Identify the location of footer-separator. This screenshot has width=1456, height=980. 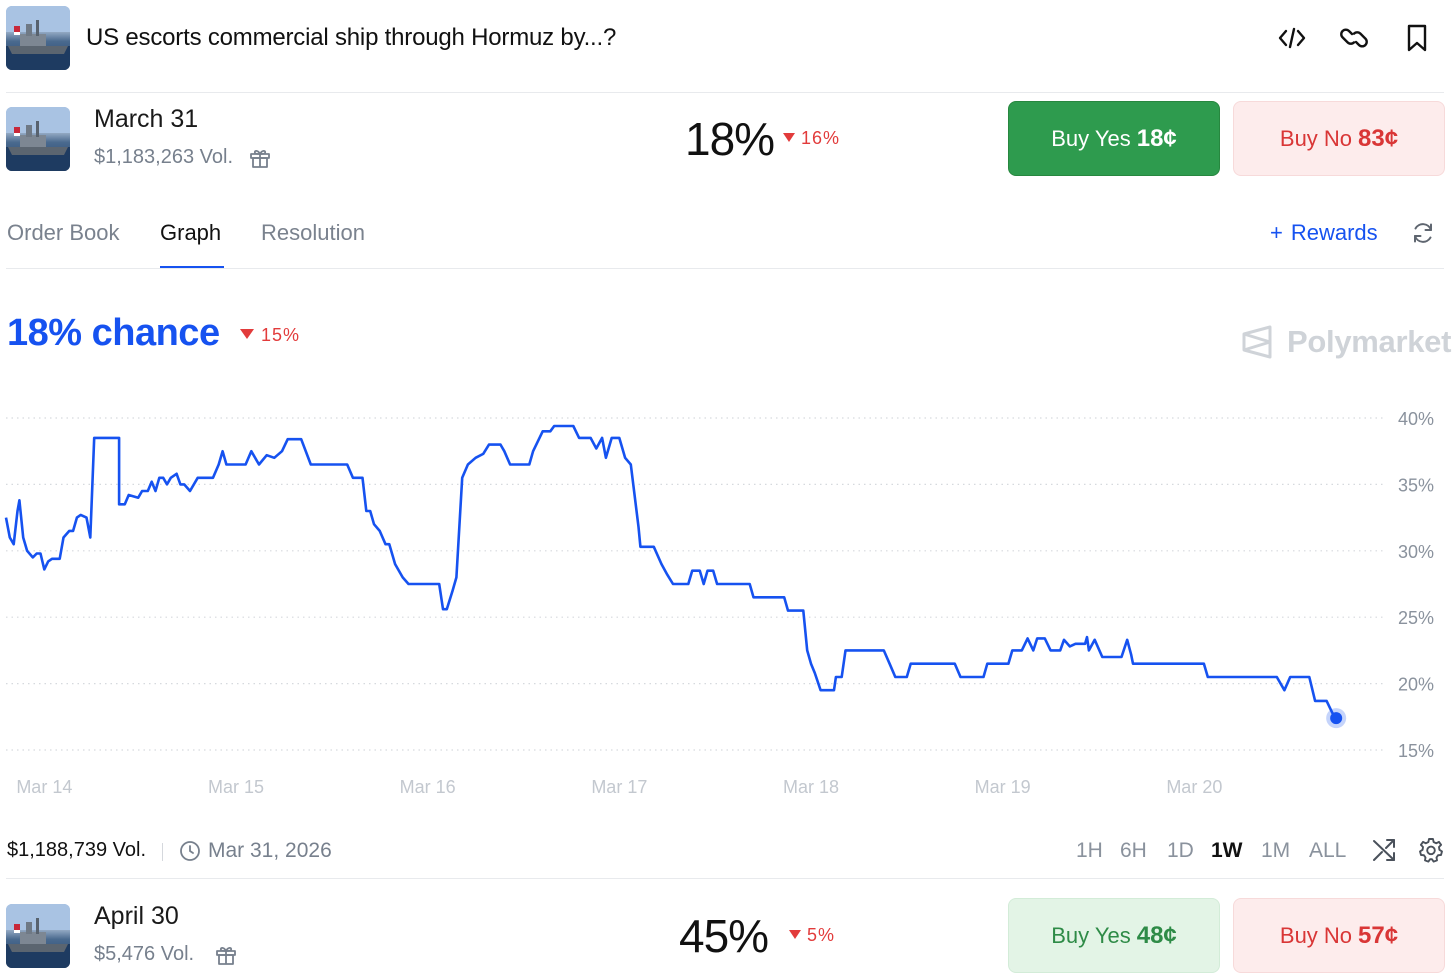
(162, 852).